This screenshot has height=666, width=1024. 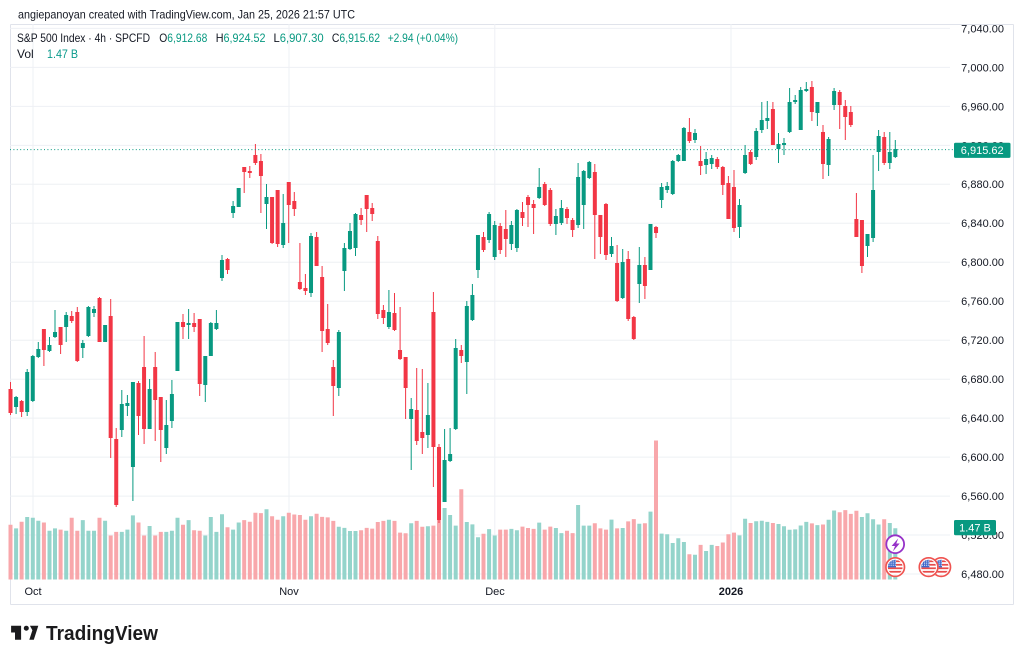 What do you see at coordinates (102, 634) in the screenshot?
I see `svg-text: TradingView` at bounding box center [102, 634].